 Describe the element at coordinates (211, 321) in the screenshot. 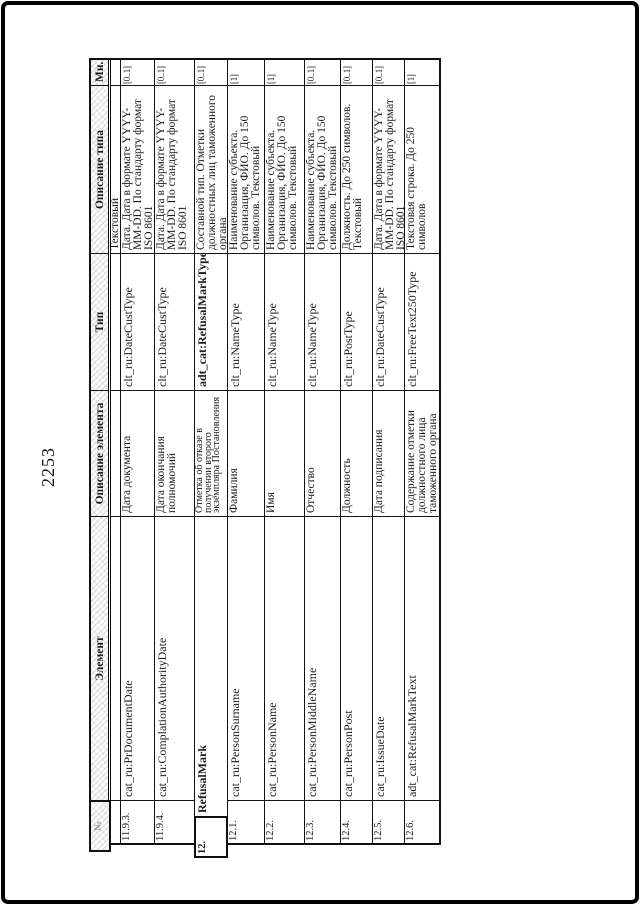

I see `cell-type: adt_cat:RefusalMarkType` at that location.